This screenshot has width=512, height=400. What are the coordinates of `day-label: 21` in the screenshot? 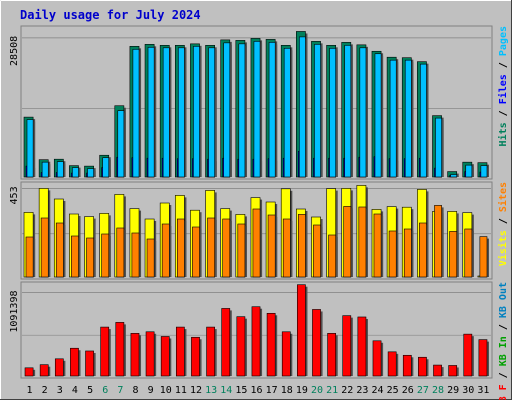 It's located at (332, 390).